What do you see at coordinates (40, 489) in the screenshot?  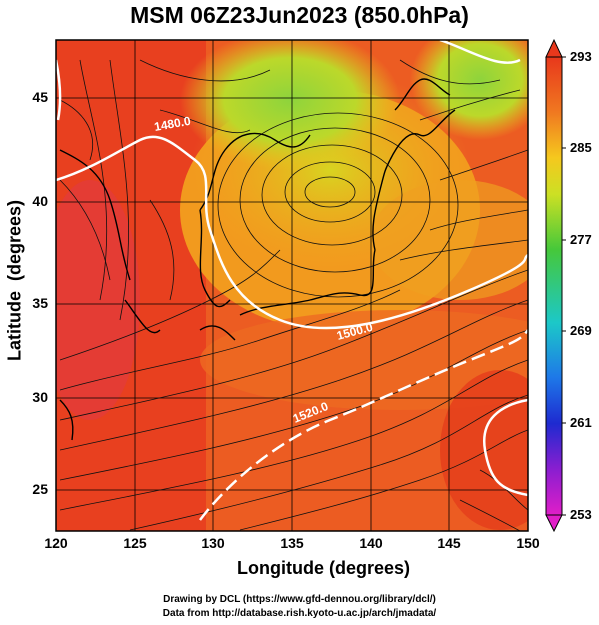 I see `y-tick-25: 25` at bounding box center [40, 489].